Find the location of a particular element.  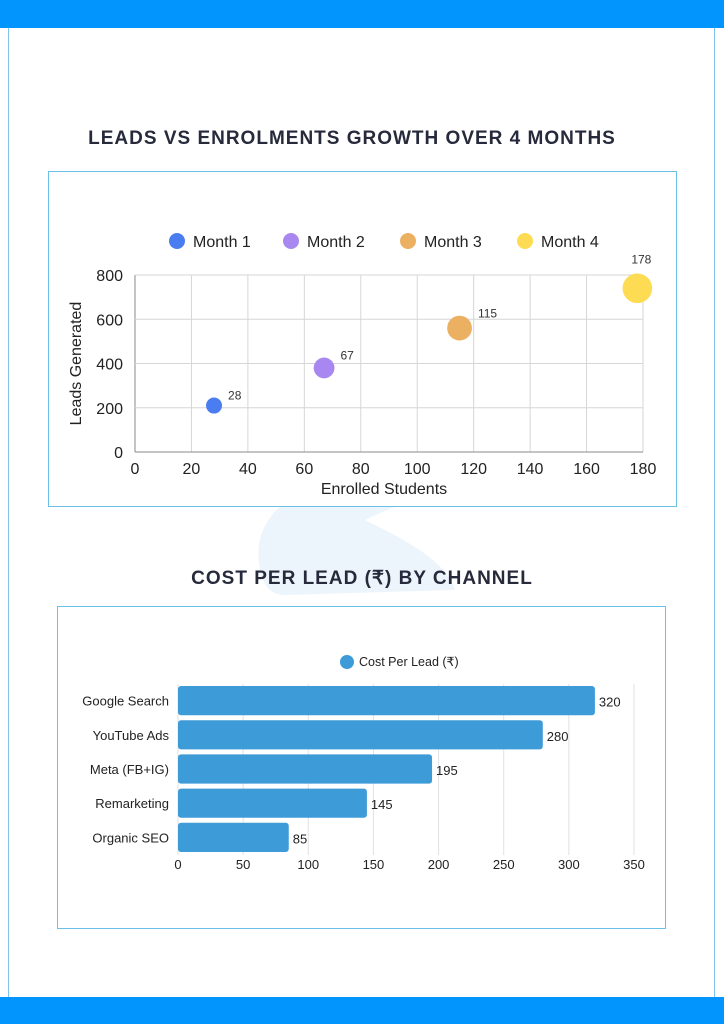

x-tick-label: 200 is located at coordinates (439, 864).